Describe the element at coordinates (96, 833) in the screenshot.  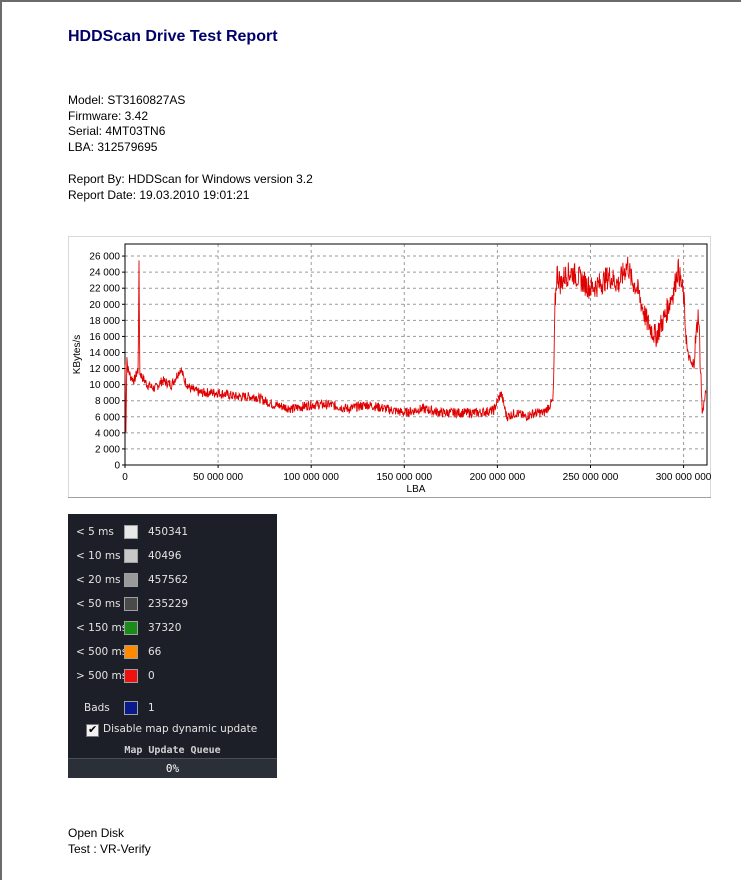
I see `open-disk-line: Open Disk` at that location.